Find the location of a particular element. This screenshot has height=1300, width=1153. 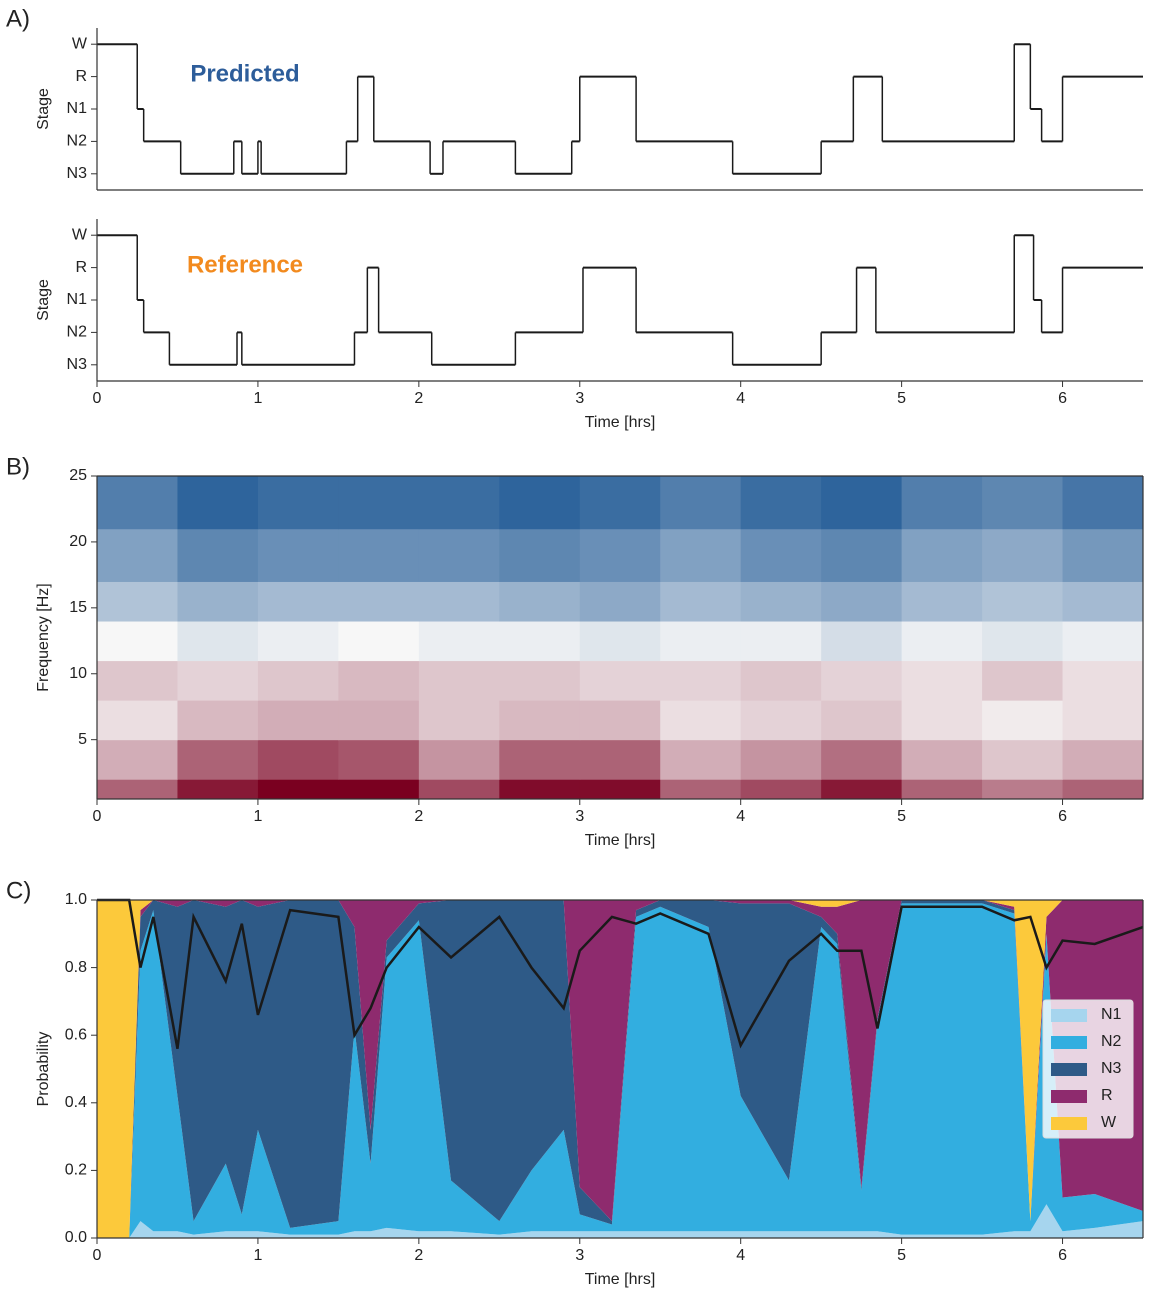

y-tick-label: N2 is located at coordinates (77, 141).